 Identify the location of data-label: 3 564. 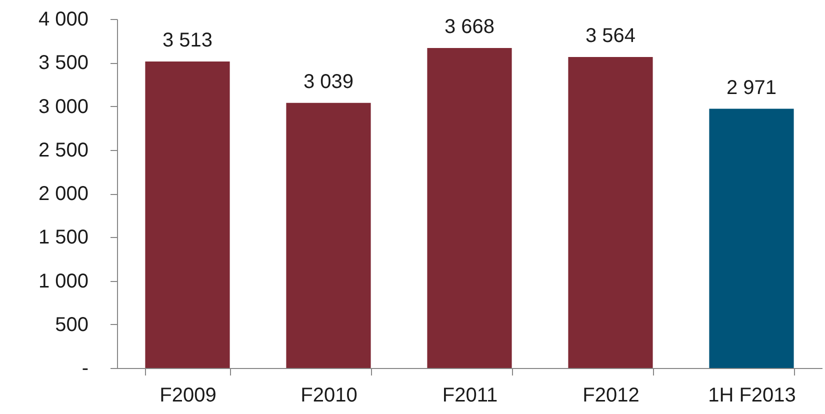
(610, 36).